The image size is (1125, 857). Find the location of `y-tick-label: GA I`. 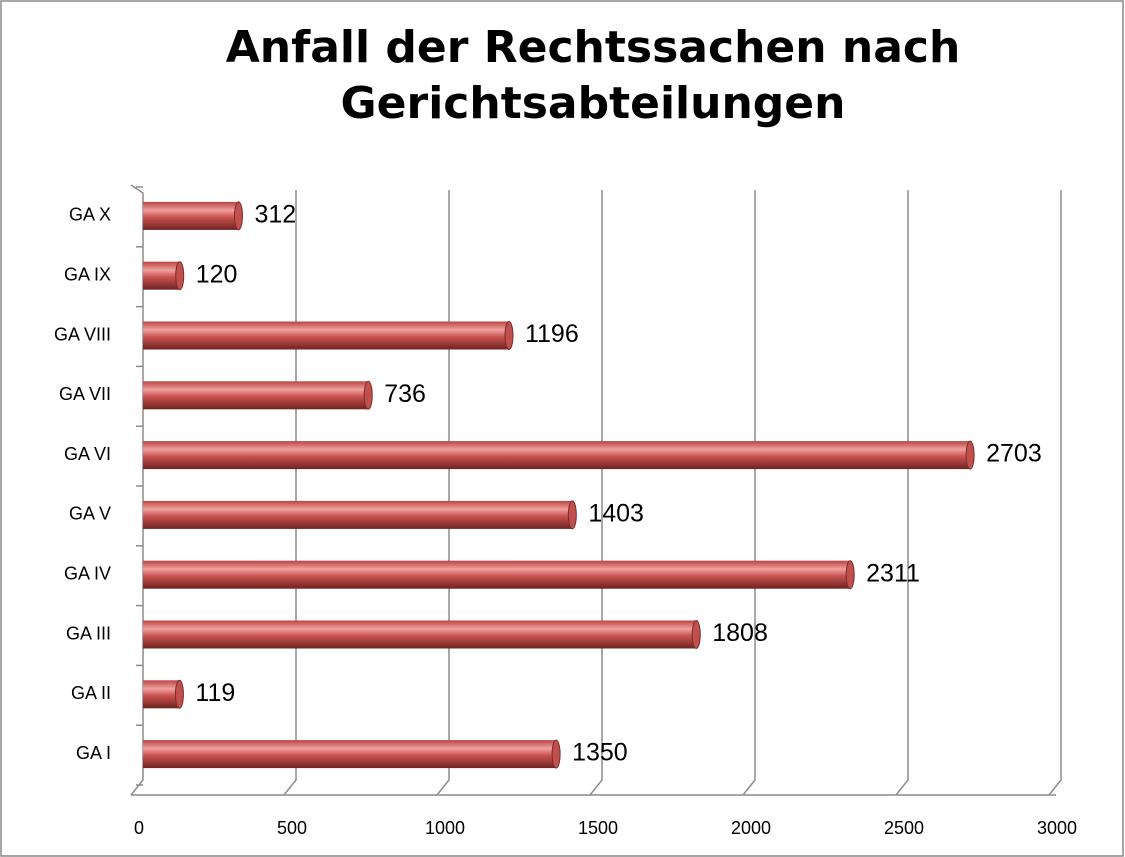

y-tick-label: GA I is located at coordinates (93, 753).